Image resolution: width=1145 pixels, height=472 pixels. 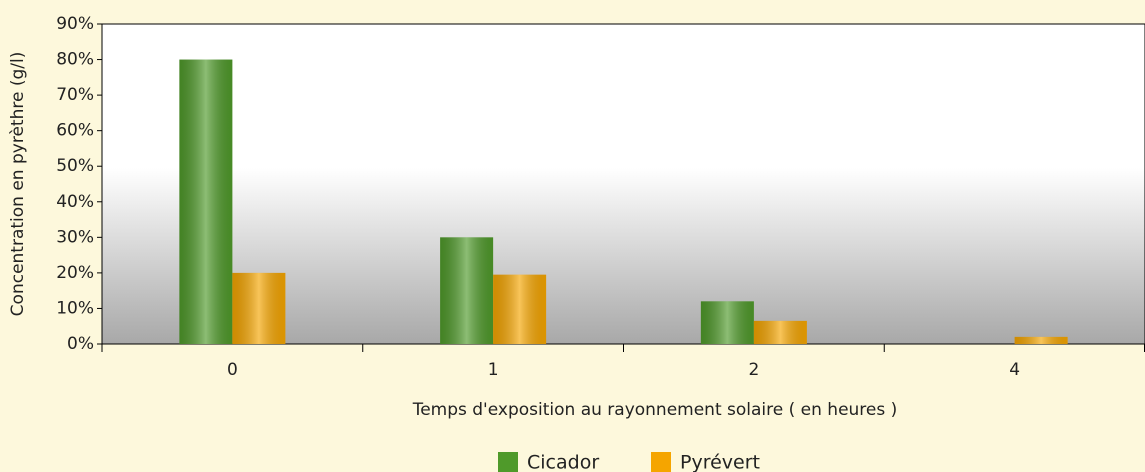 I want to click on y-tick-label: 50%, so click(x=75, y=166).